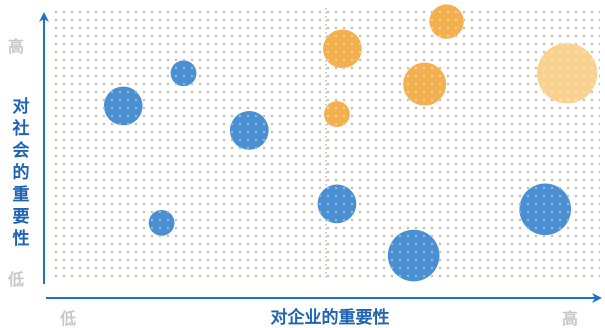 The height and width of the screenshot is (328, 605). I want to click on y-axis-title: 对社会的重要性, so click(21, 172).